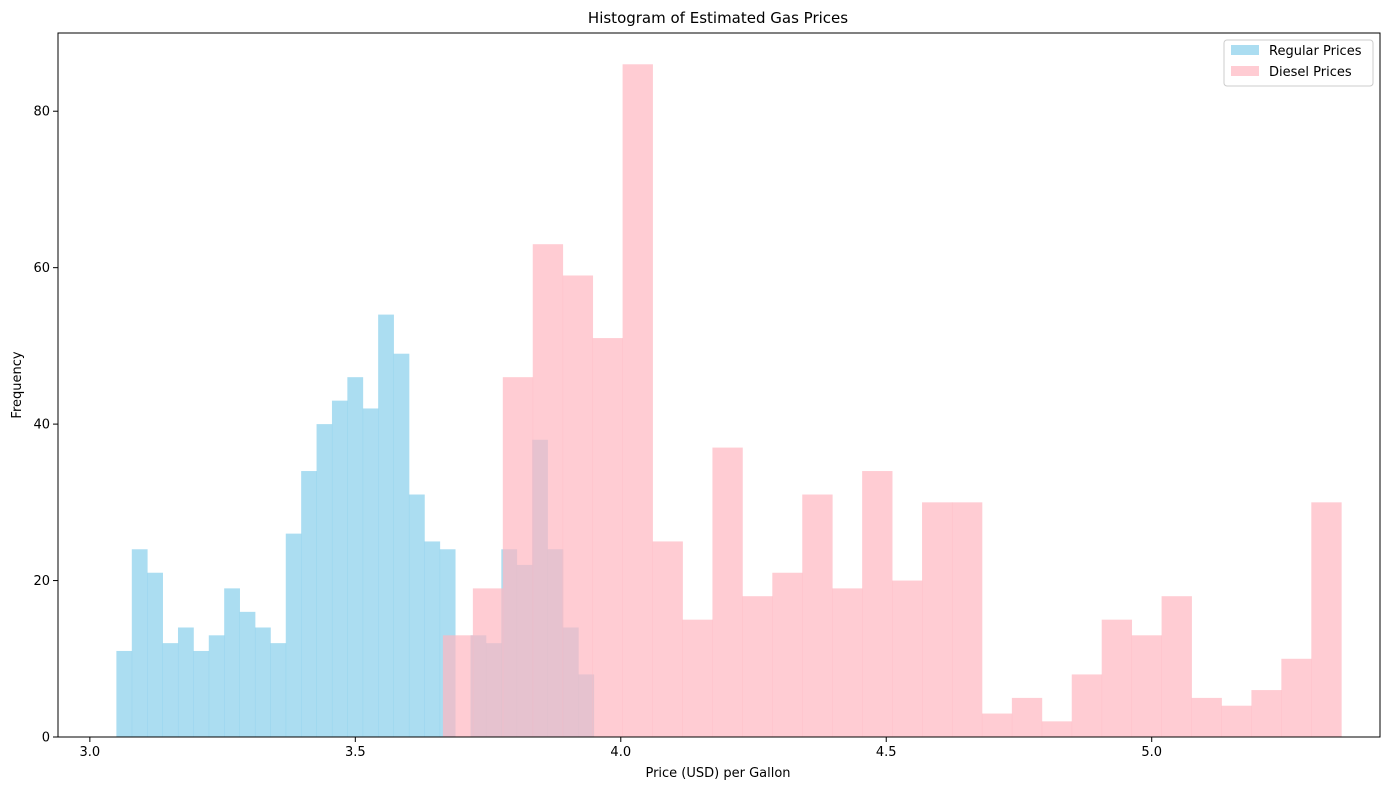 The image size is (1389, 790). Describe the element at coordinates (717, 773) in the screenshot. I see `x-axis-label: Price (USD) per Gallon` at that location.